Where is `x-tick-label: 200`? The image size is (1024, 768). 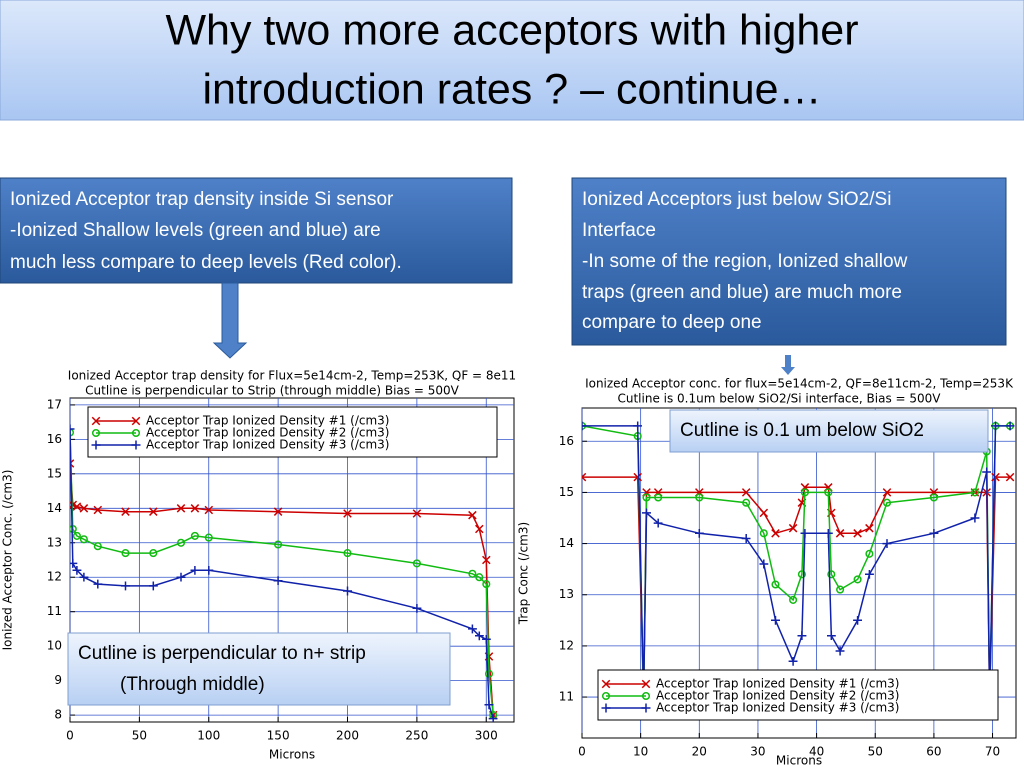
x-tick-label: 200 is located at coordinates (347, 736).